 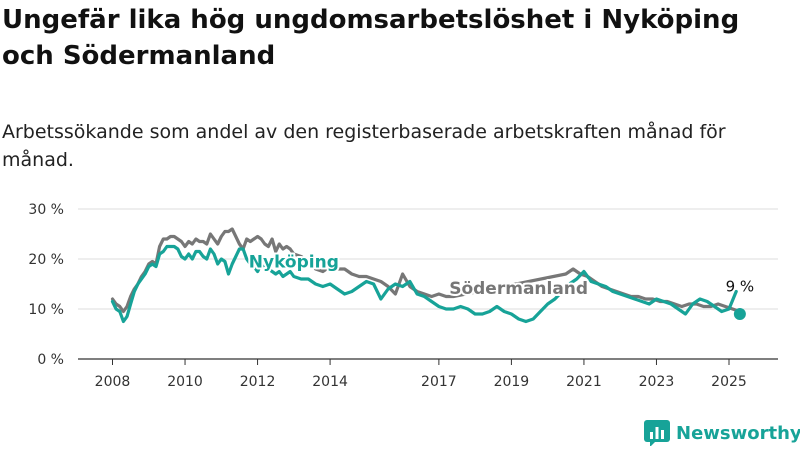 What do you see at coordinates (294, 263) in the screenshot?
I see `series-label: Nyköping` at bounding box center [294, 263].